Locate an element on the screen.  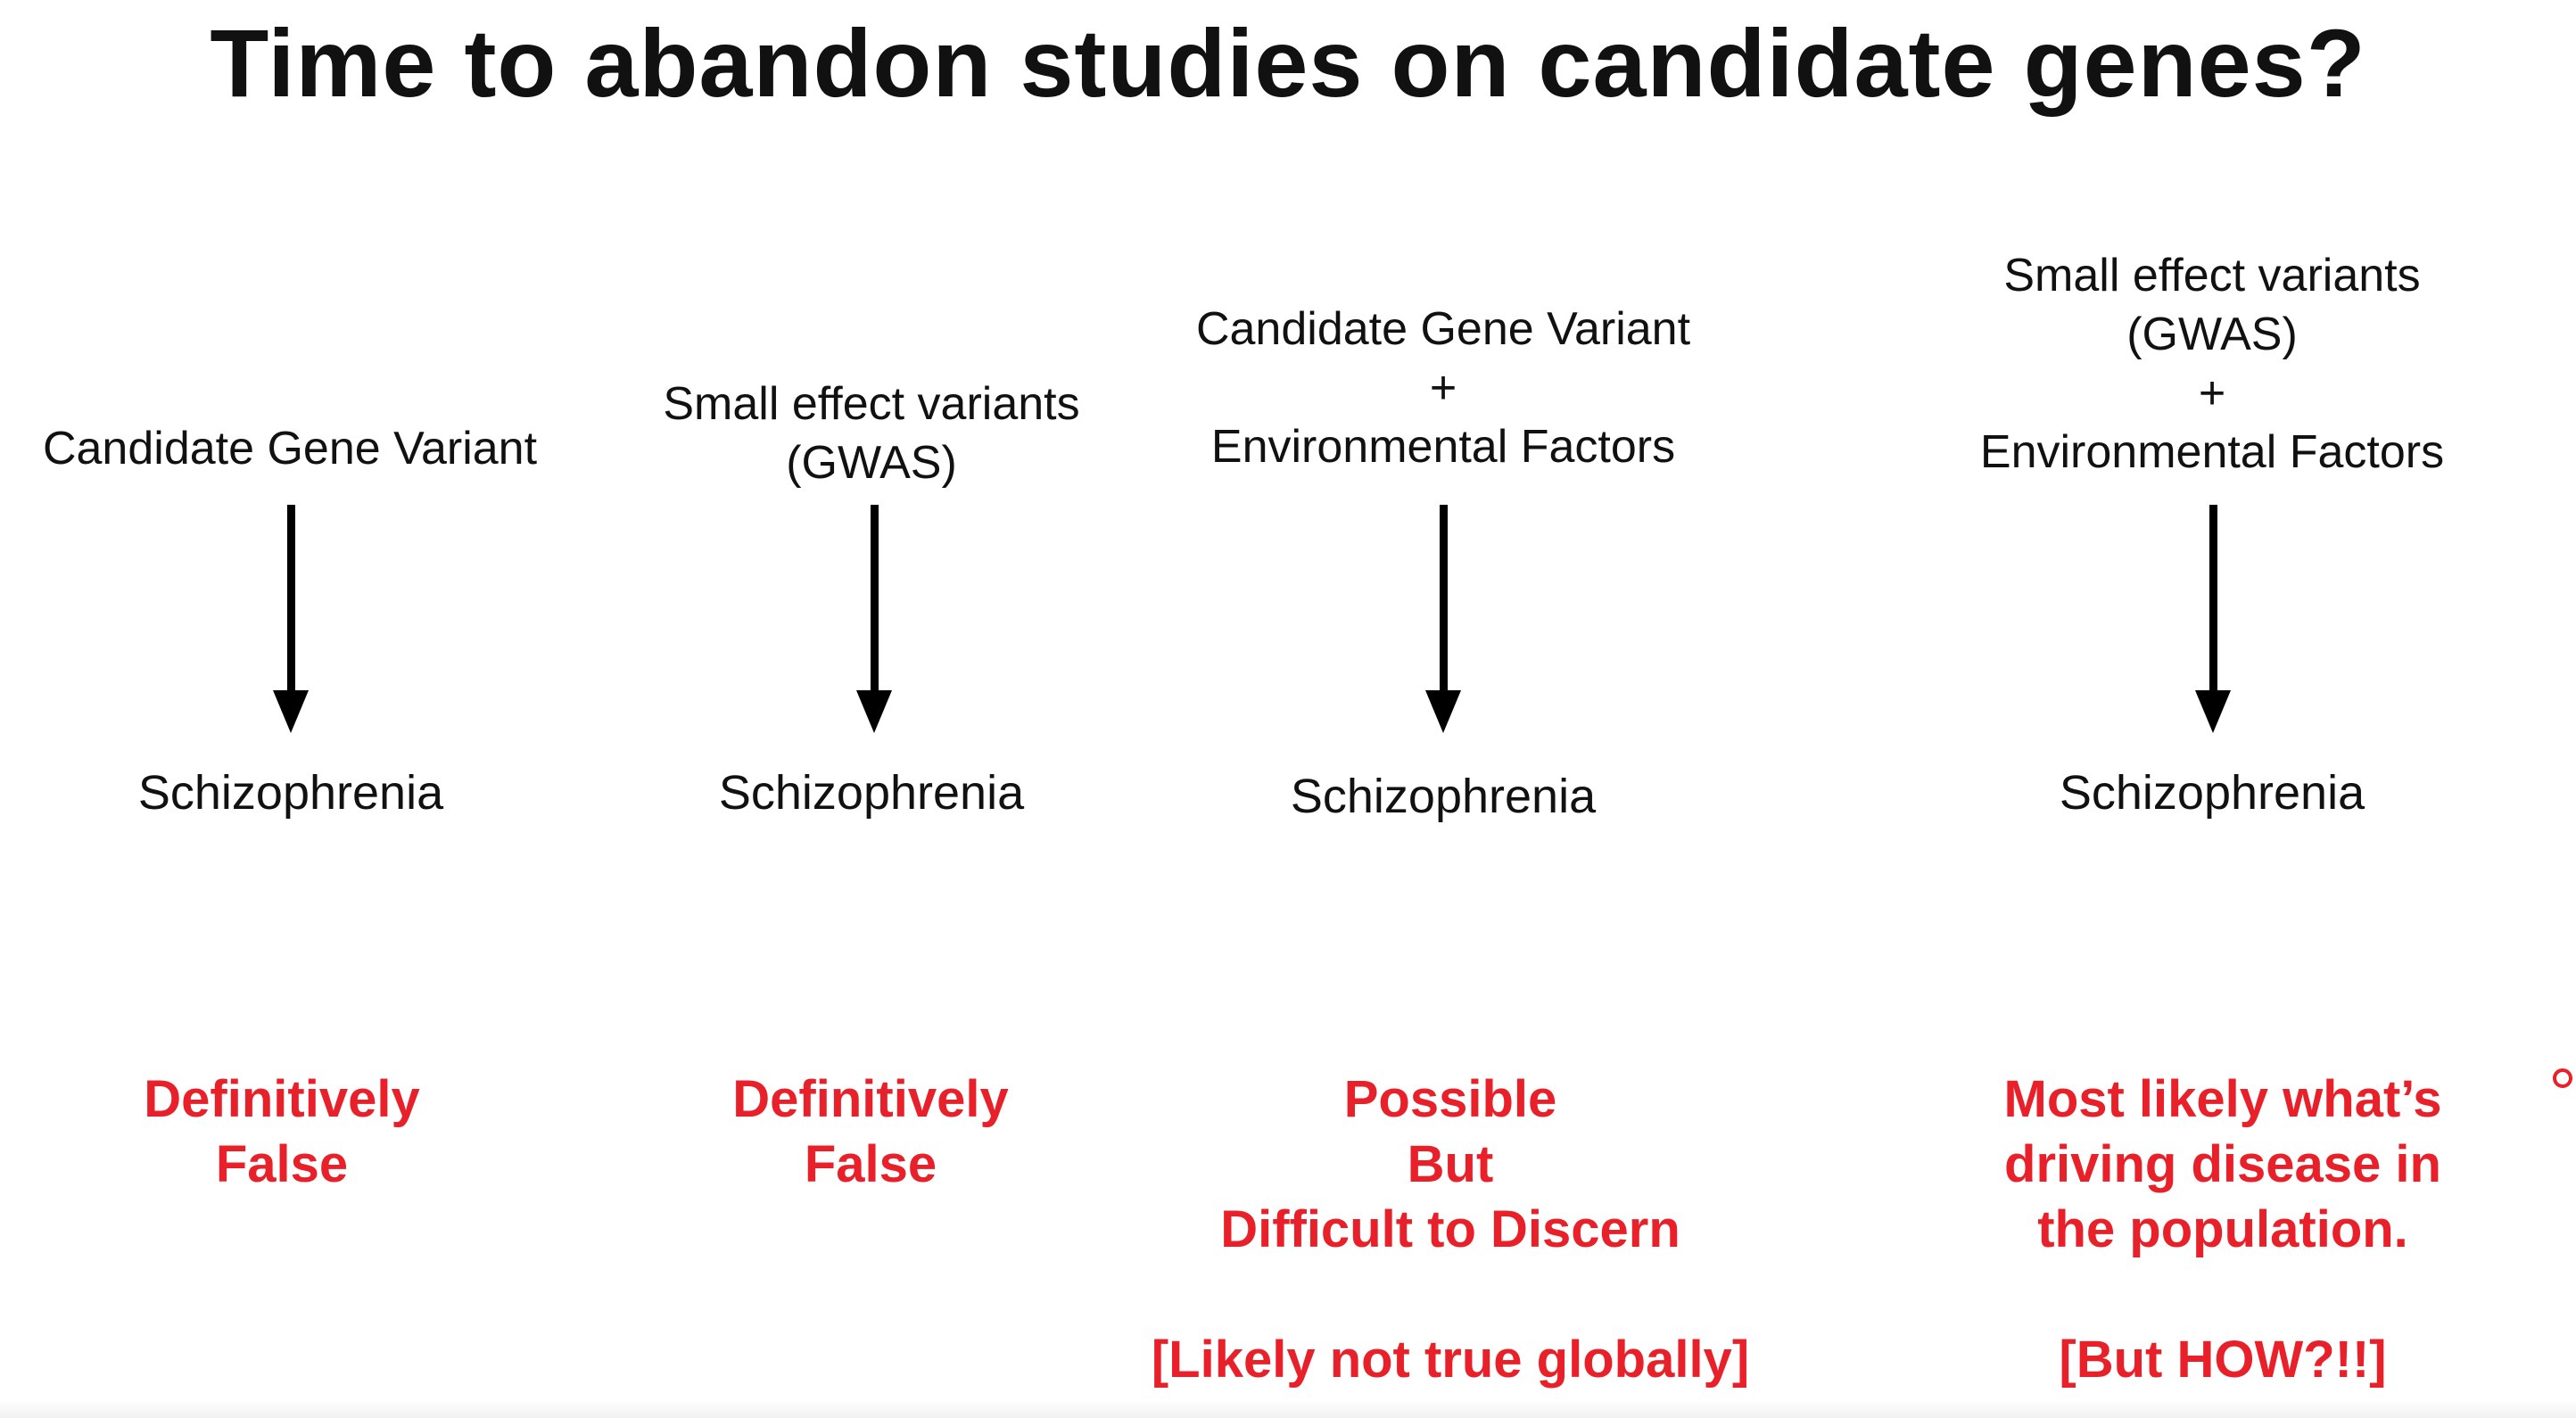
verdict-line: Difficult to Discern is located at coordinates (1450, 1229).